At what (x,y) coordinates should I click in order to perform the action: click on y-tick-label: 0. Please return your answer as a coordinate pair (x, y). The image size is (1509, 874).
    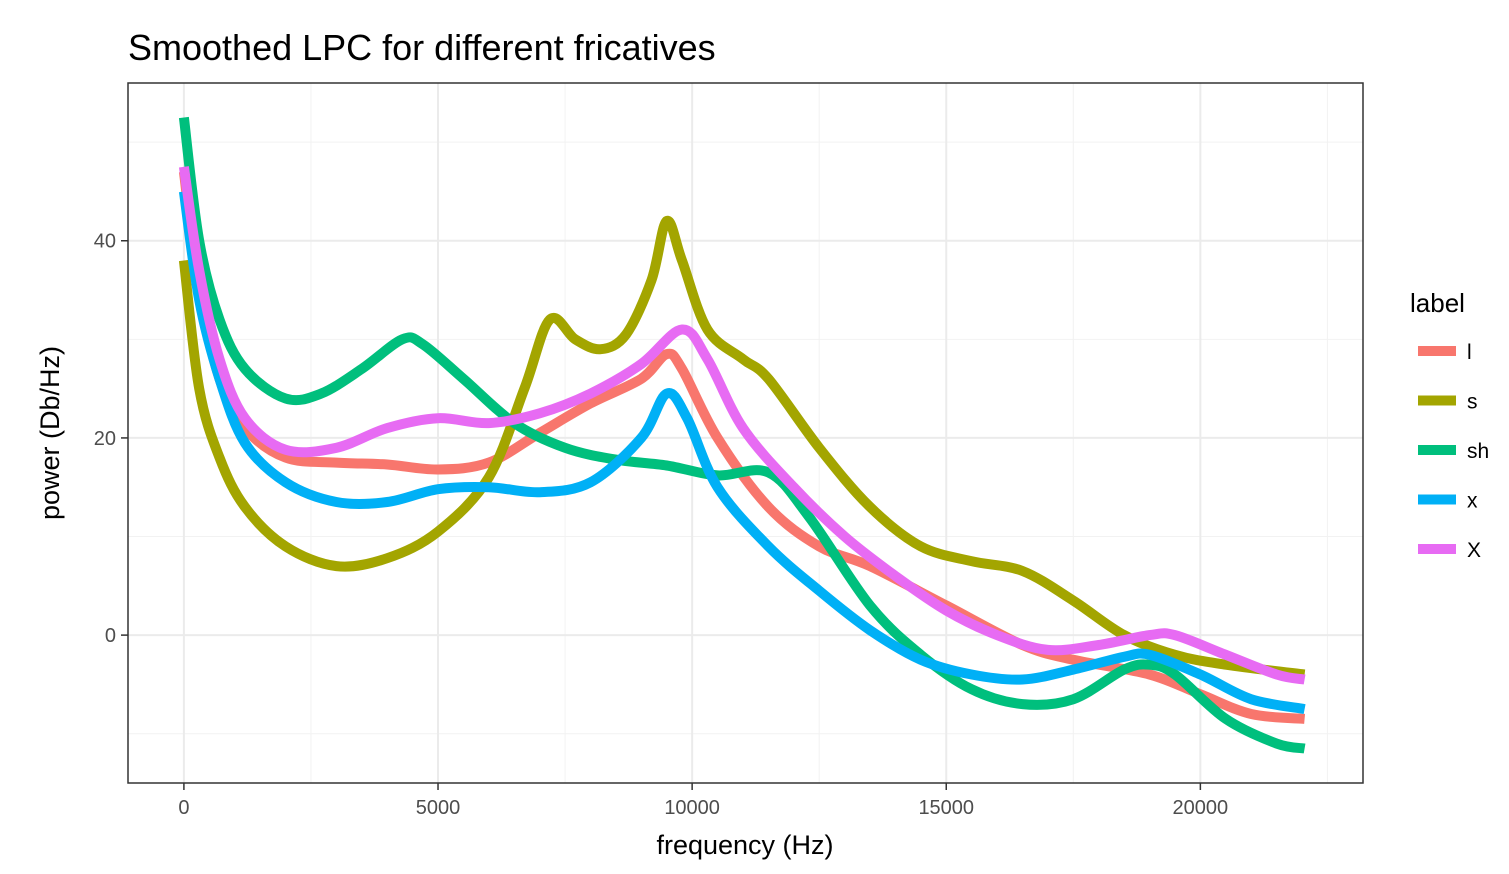
    Looking at the image, I should click on (110, 636).